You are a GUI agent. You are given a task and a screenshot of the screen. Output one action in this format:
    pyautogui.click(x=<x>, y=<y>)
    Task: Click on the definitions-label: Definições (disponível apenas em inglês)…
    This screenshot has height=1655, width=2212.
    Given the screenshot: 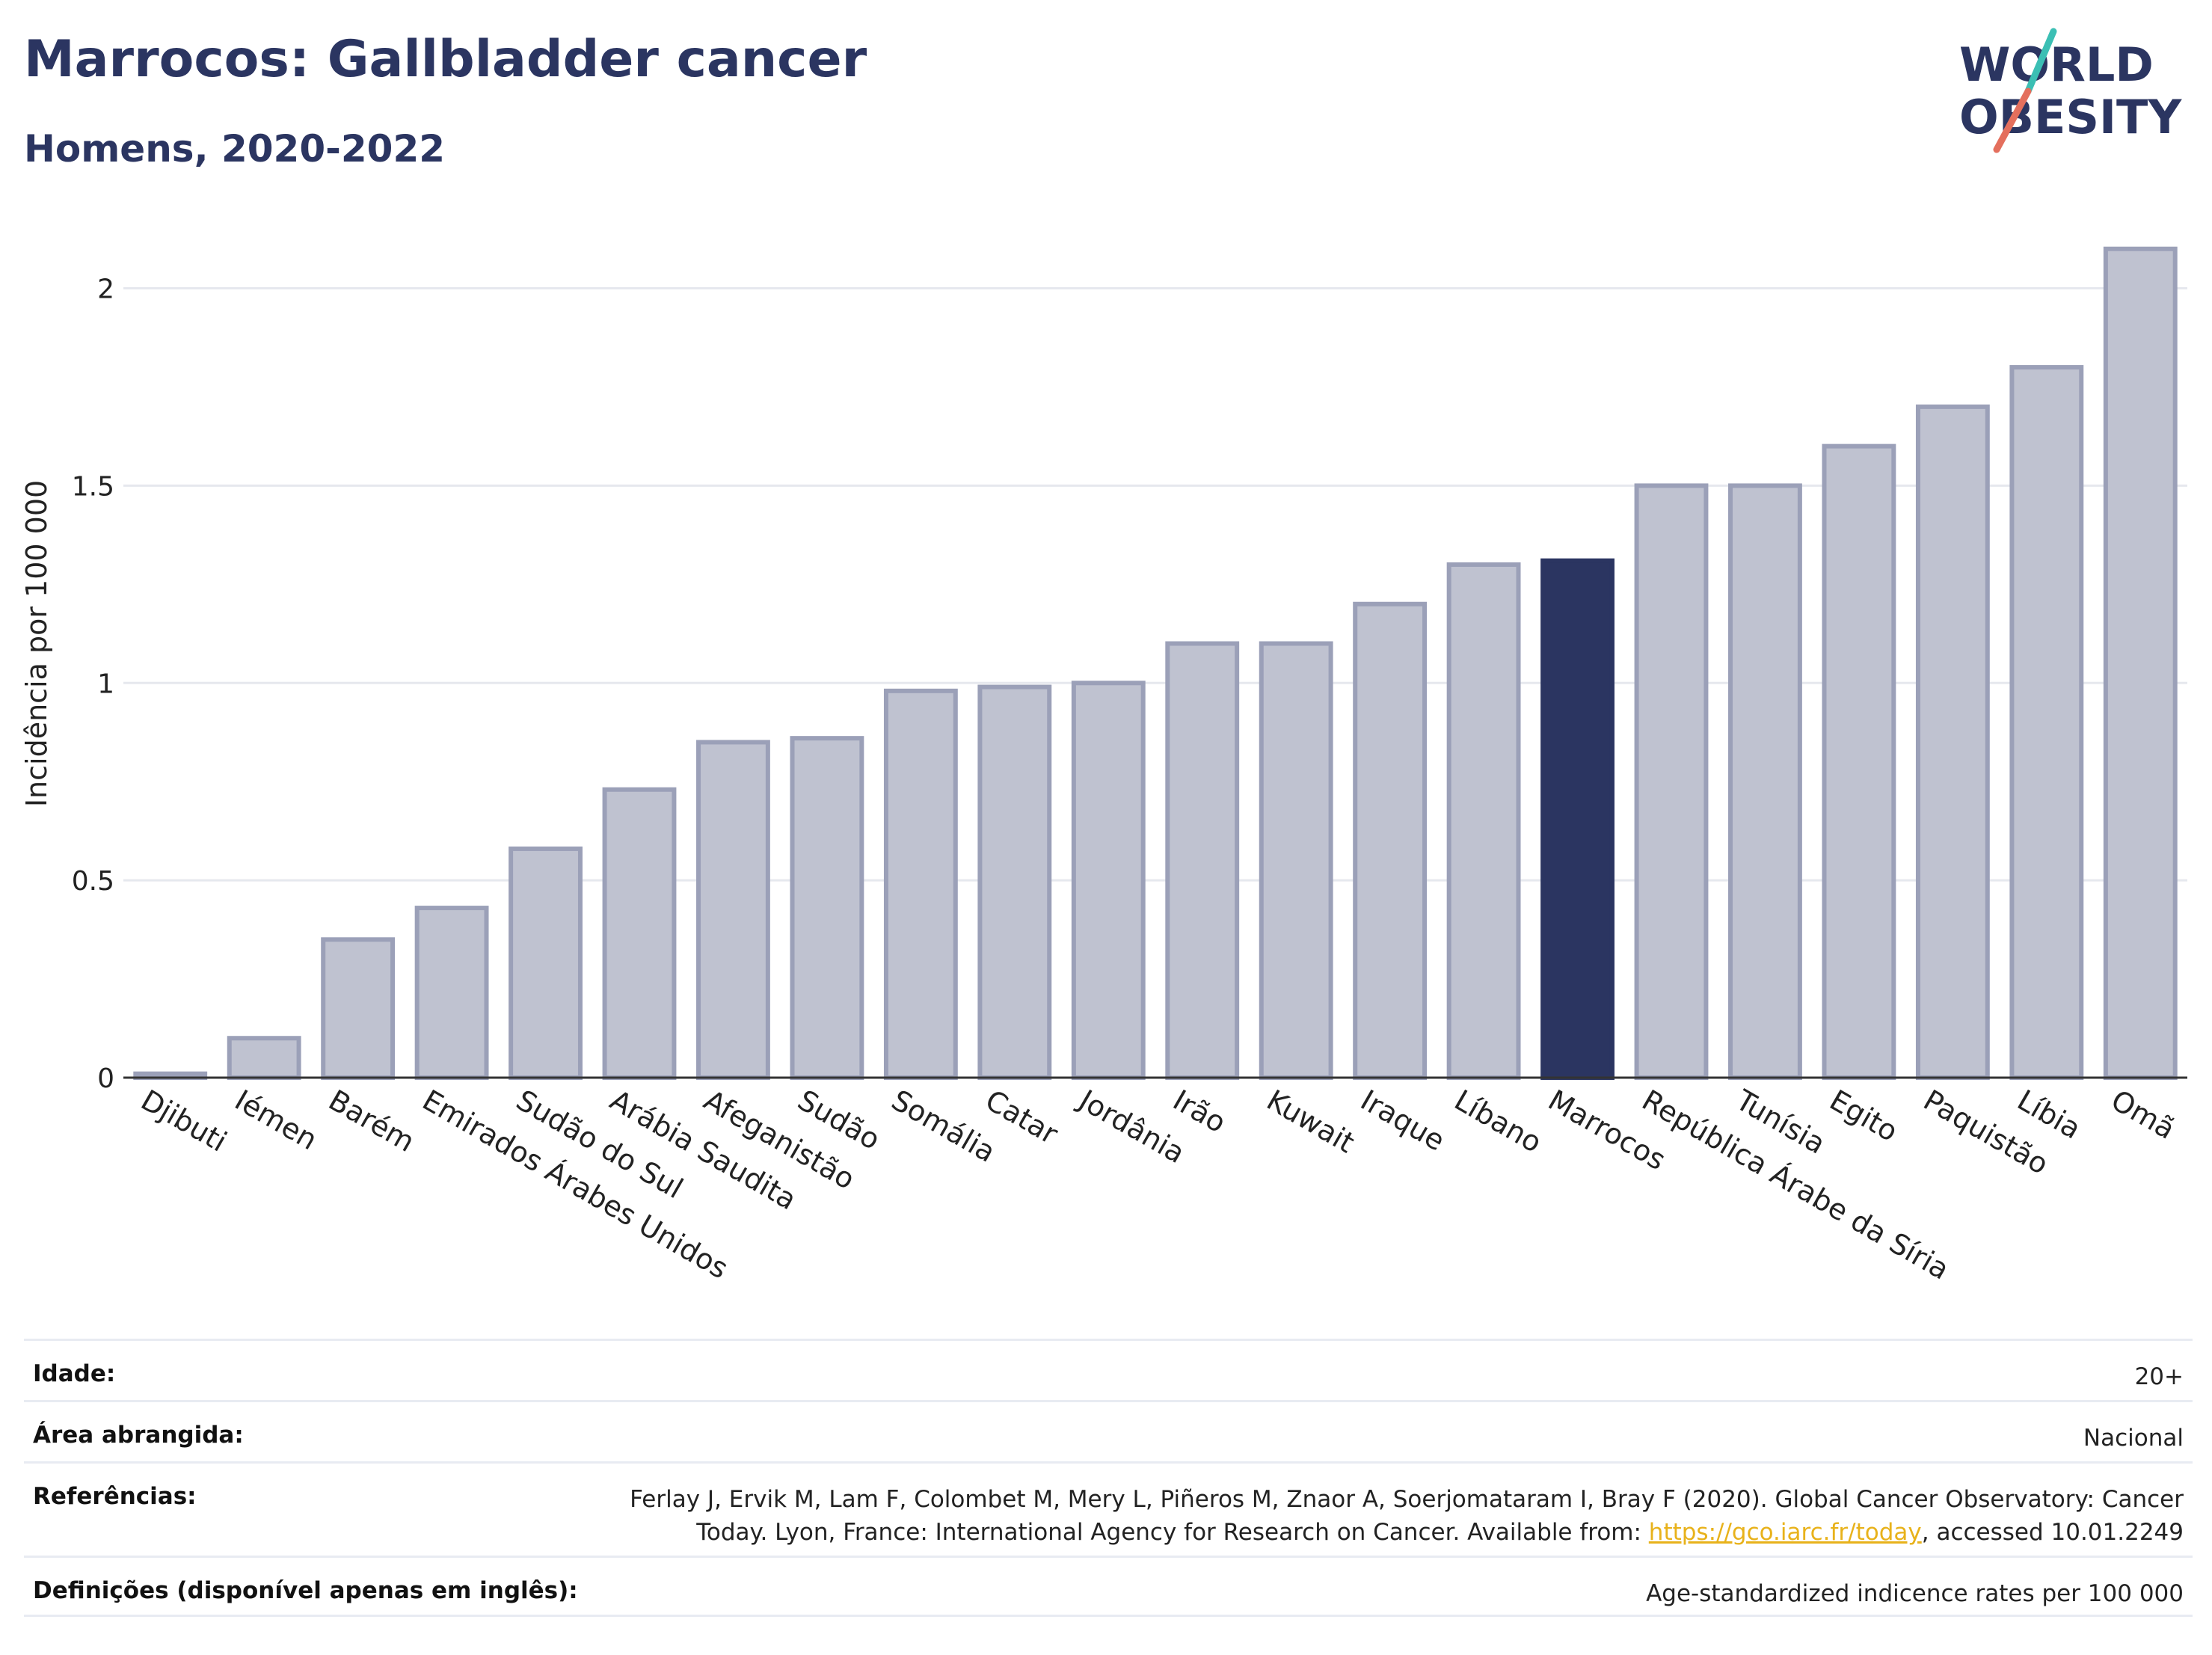 What is the action you would take?
    pyautogui.click(x=305, y=1590)
    